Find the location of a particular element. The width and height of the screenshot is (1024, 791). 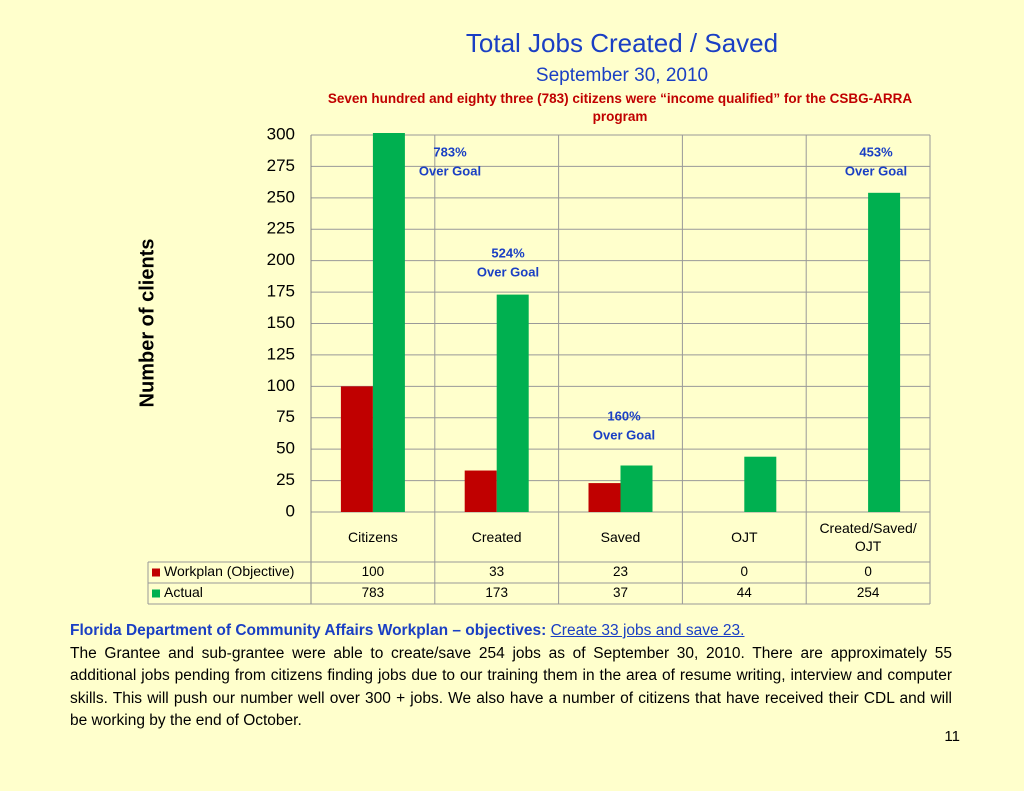

legend-label: Actual is located at coordinates (183, 592).